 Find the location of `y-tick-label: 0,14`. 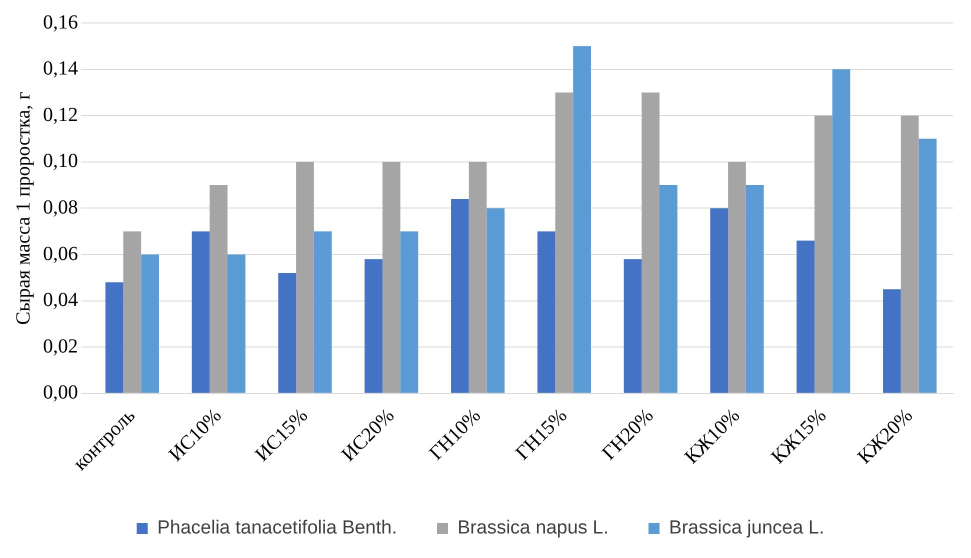

y-tick-label: 0,14 is located at coordinates (60, 69).